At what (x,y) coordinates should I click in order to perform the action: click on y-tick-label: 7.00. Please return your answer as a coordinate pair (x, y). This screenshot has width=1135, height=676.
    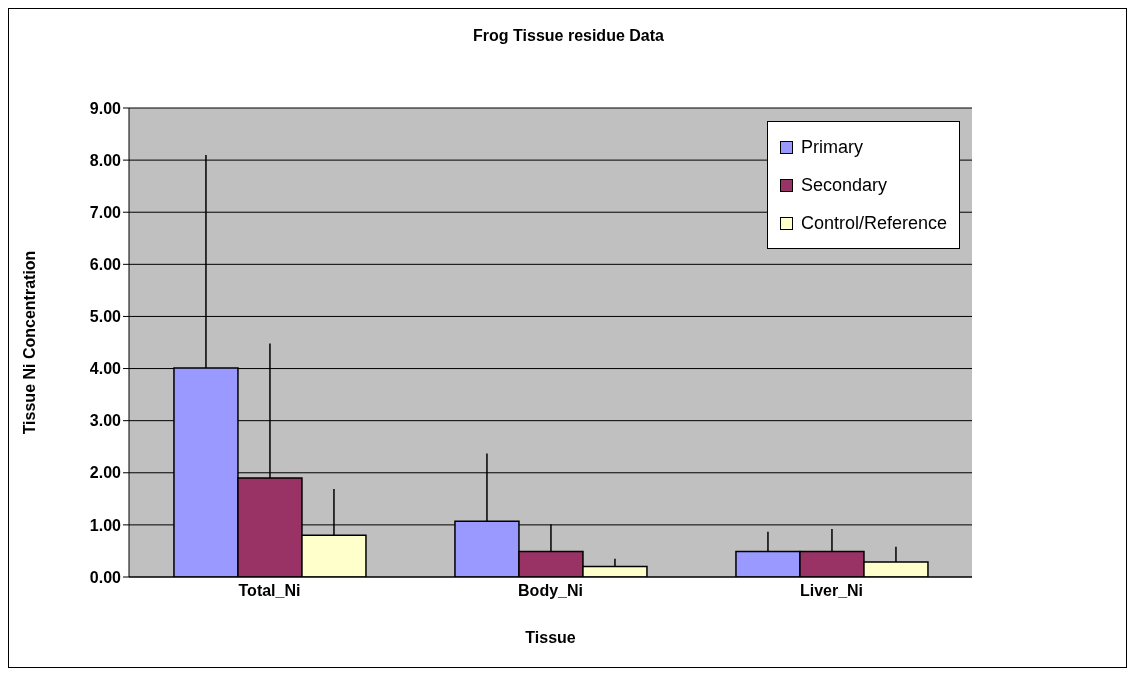
    Looking at the image, I should click on (105, 212).